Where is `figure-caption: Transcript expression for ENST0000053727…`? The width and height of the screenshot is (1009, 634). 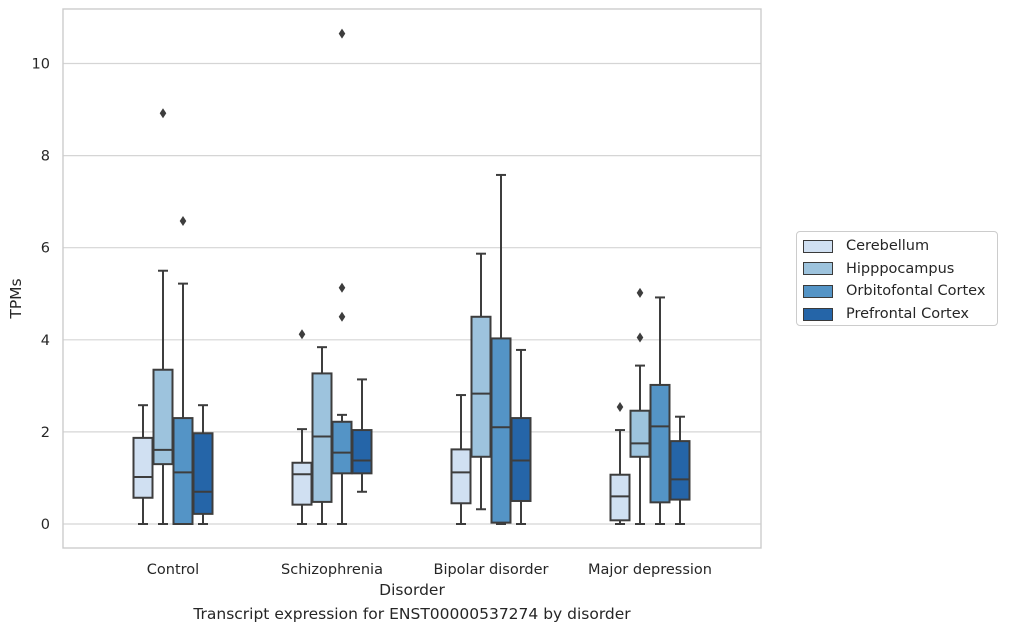 figure-caption: Transcript expression for ENST0000053727… is located at coordinates (412, 614).